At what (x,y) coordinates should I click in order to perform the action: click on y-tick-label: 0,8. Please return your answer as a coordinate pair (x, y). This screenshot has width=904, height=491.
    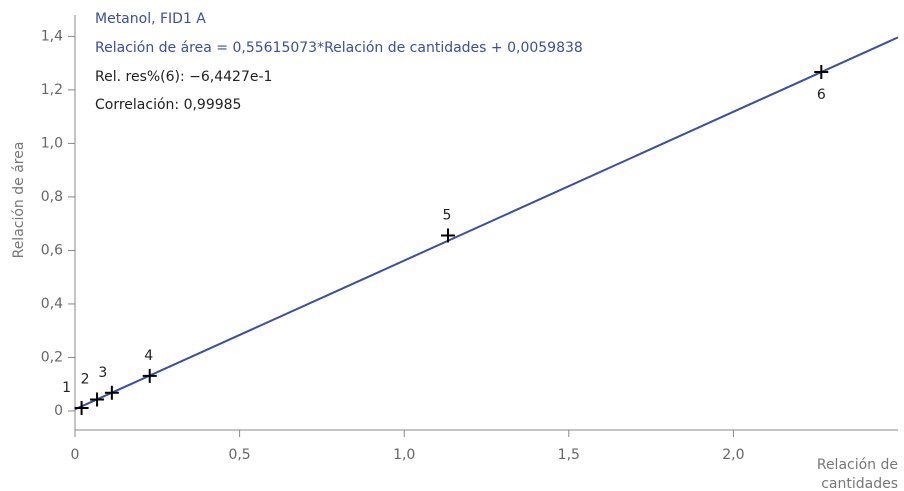
    Looking at the image, I should click on (52, 197).